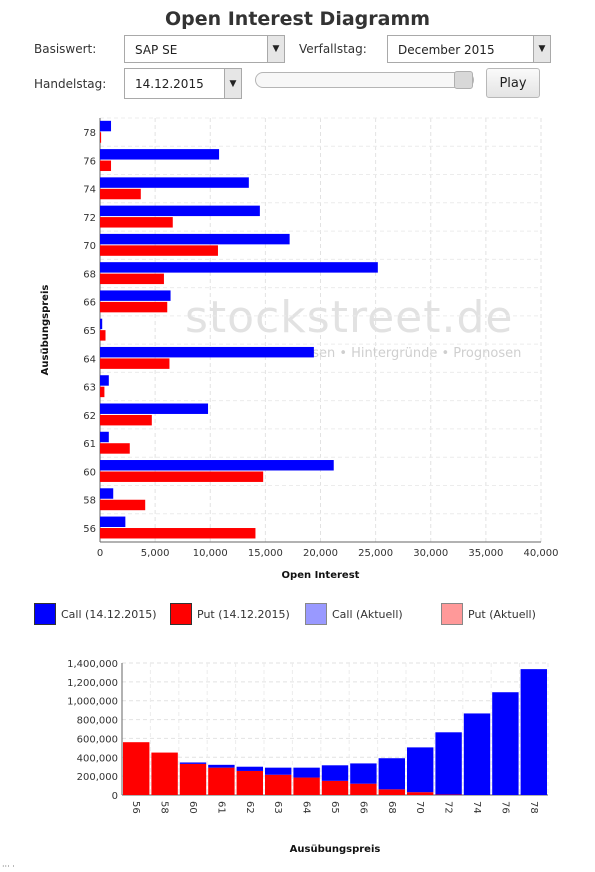 This screenshot has height=872, width=595. I want to click on y-tick-label: 0, so click(115, 796).